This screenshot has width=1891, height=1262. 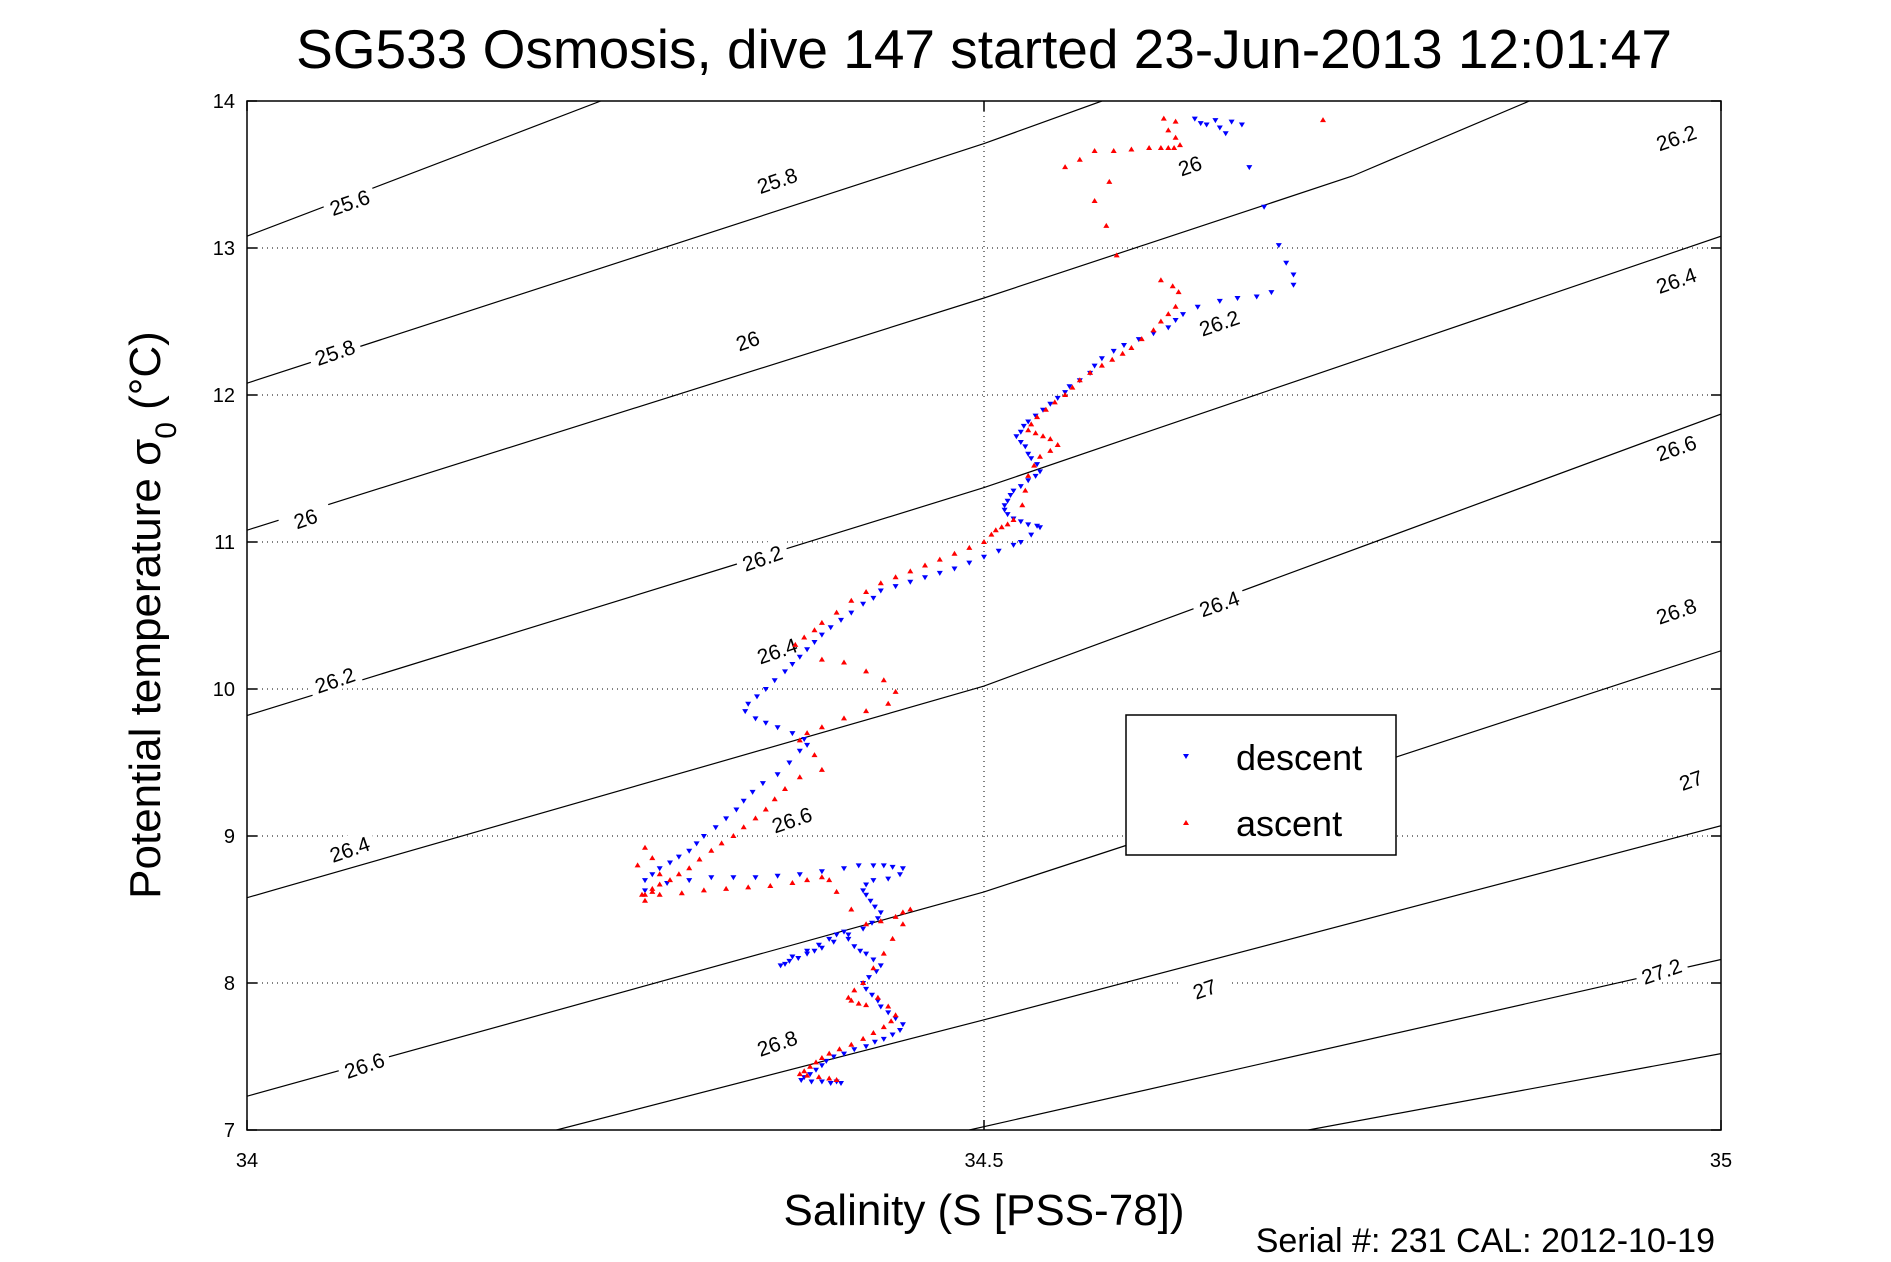 What do you see at coordinates (229, 1131) in the screenshot?
I see `y-tick-label: 7` at bounding box center [229, 1131].